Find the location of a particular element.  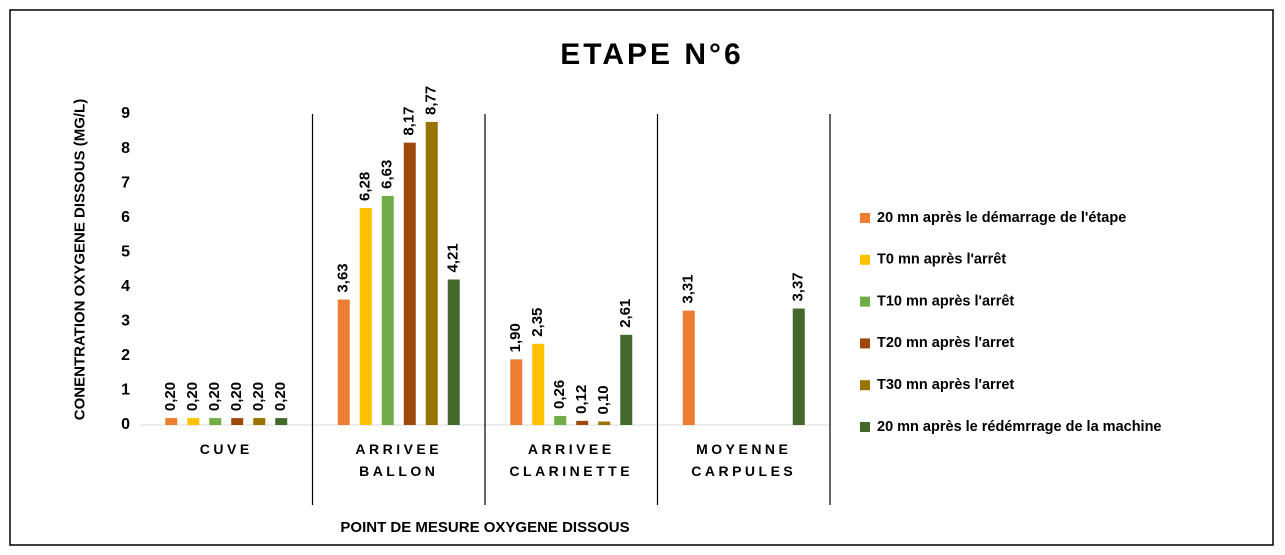

data-label: 2,35 is located at coordinates (537, 322).